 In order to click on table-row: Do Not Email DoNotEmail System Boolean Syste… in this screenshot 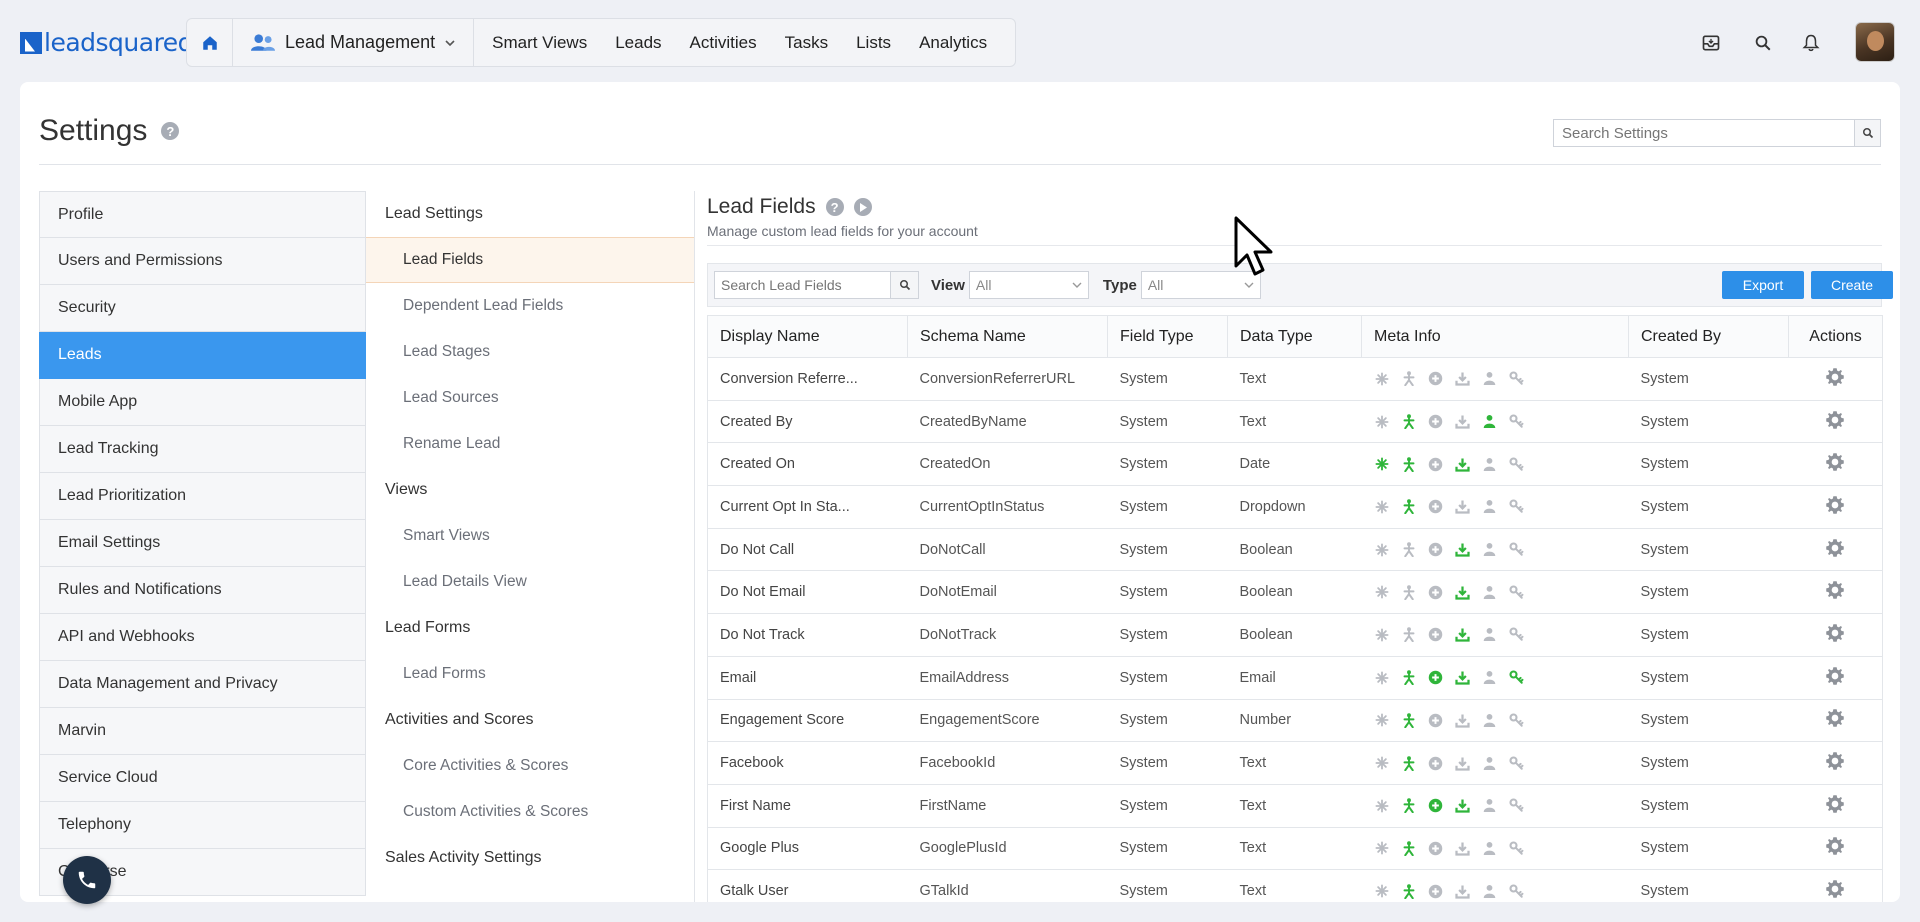, I will do `click(1295, 592)`.